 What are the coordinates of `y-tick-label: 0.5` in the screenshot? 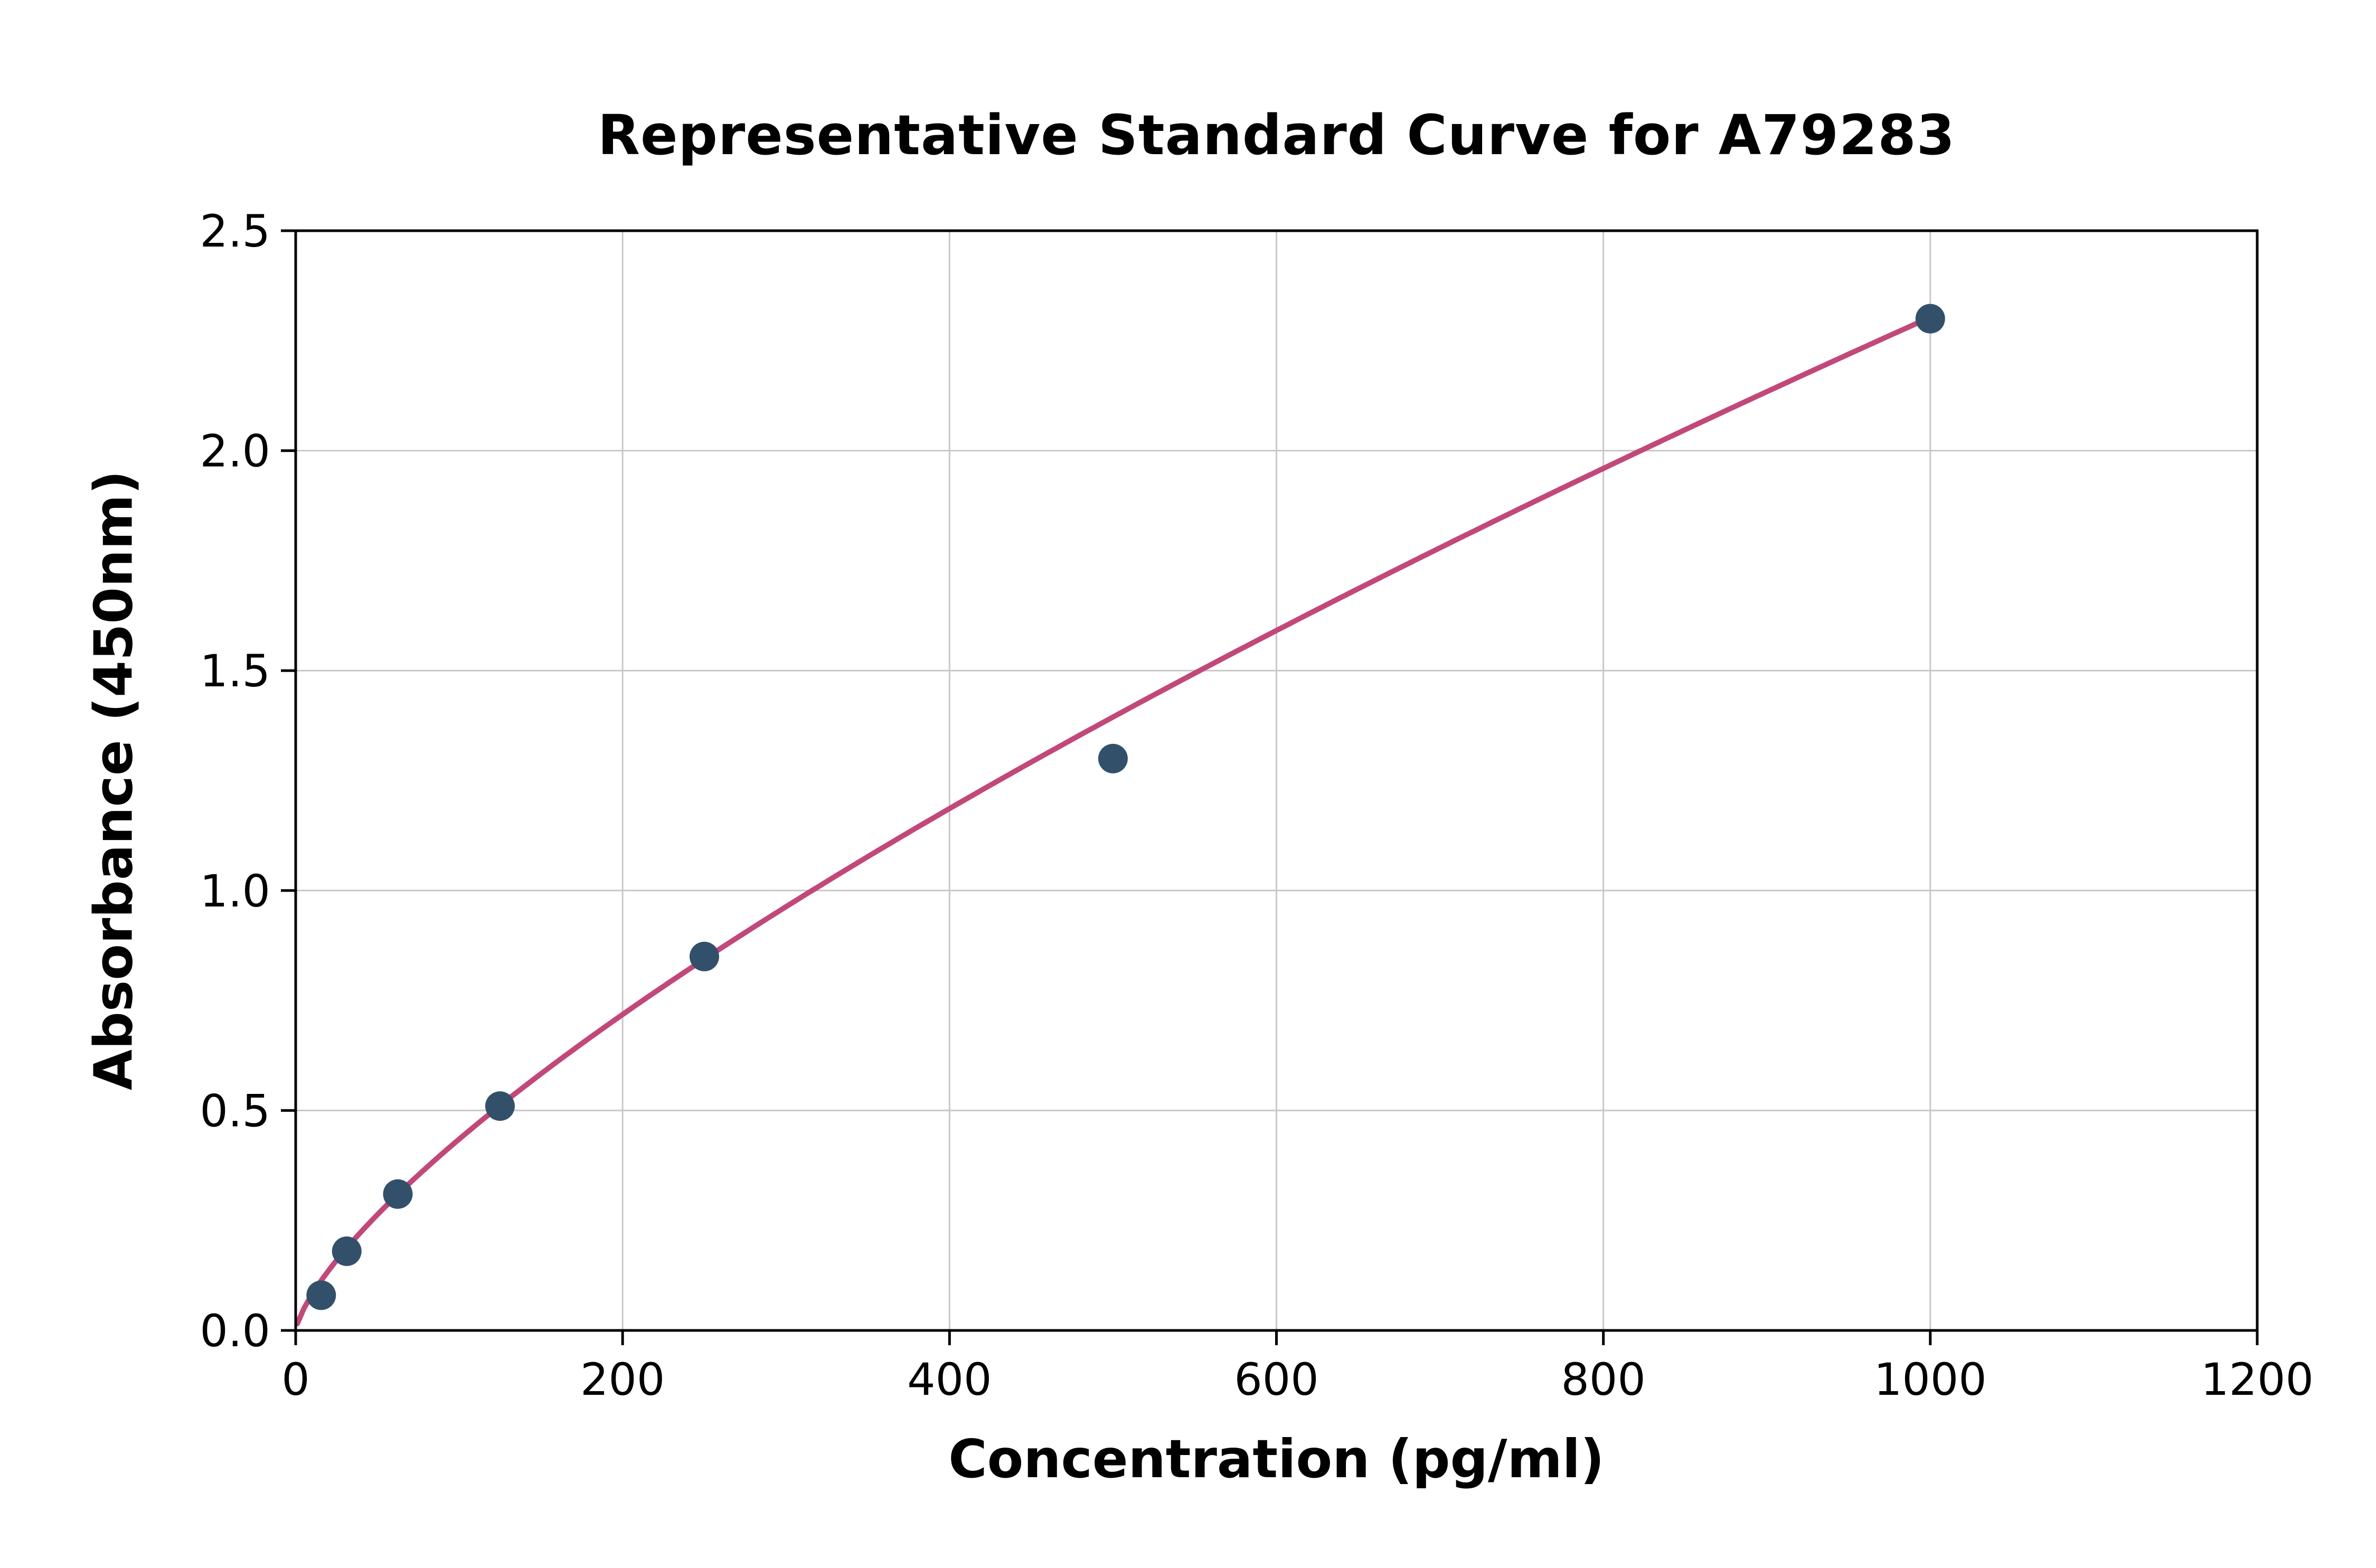 It's located at (235, 1111).